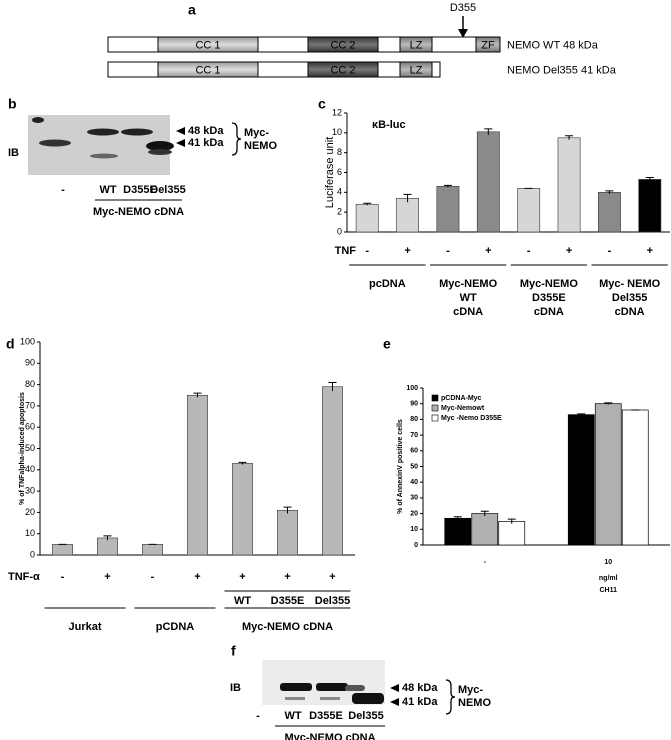 Image resolution: width=671 pixels, height=740 pixels. Describe the element at coordinates (288, 601) in the screenshot. I see `subgroup-label: D355E` at that location.